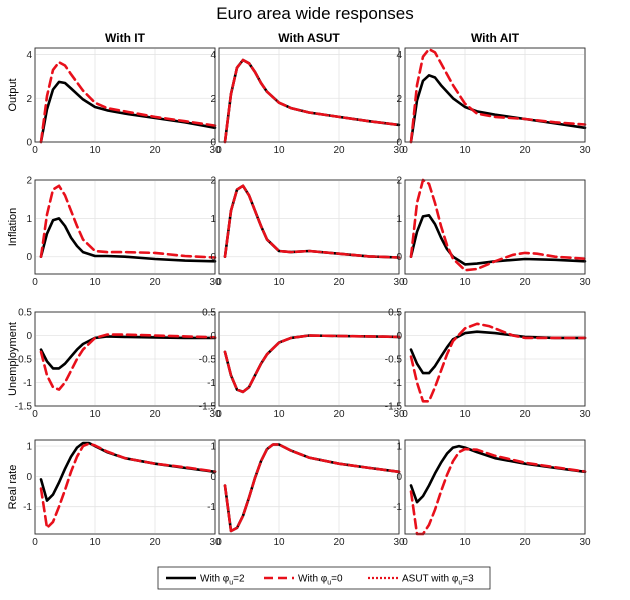 The width and height of the screenshot is (630, 600). What do you see at coordinates (320, 580) in the screenshot?
I see `legend-label: With φu=0` at bounding box center [320, 580].